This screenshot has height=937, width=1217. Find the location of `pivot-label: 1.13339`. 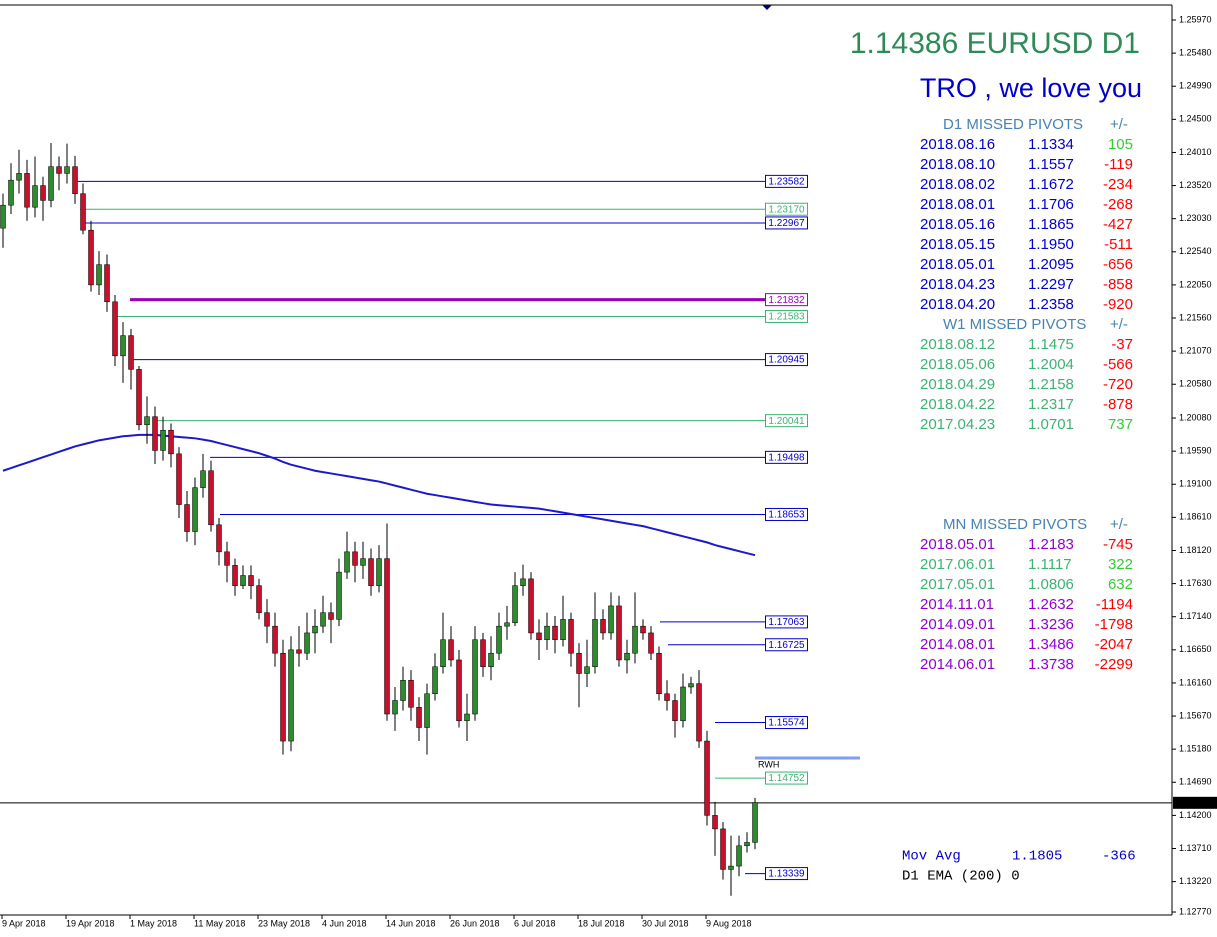

pivot-label: 1.13339 is located at coordinates (786, 874).